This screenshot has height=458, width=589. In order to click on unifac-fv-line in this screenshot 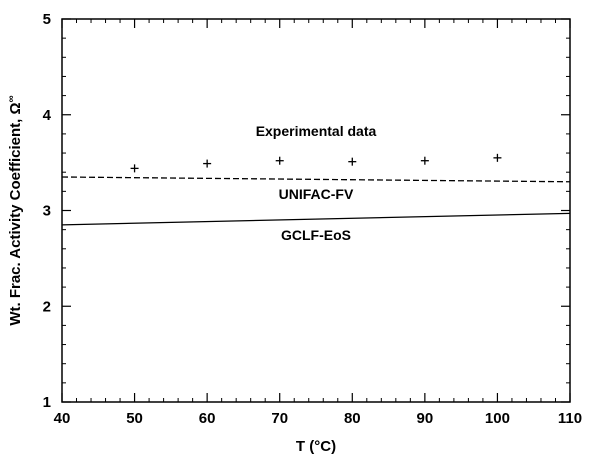, I will do `click(316, 179)`.